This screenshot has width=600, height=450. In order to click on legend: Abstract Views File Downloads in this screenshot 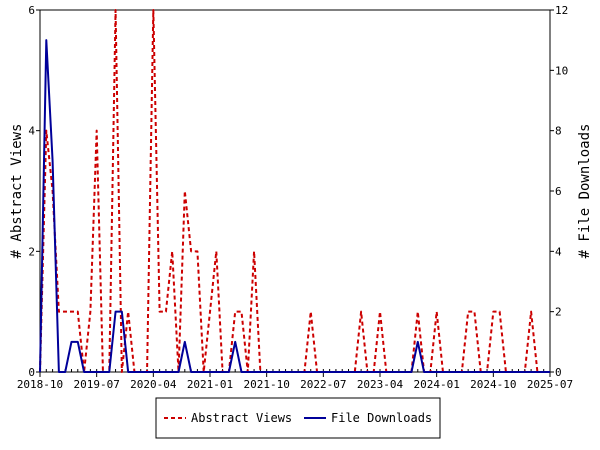, I will do `click(298, 418)`.